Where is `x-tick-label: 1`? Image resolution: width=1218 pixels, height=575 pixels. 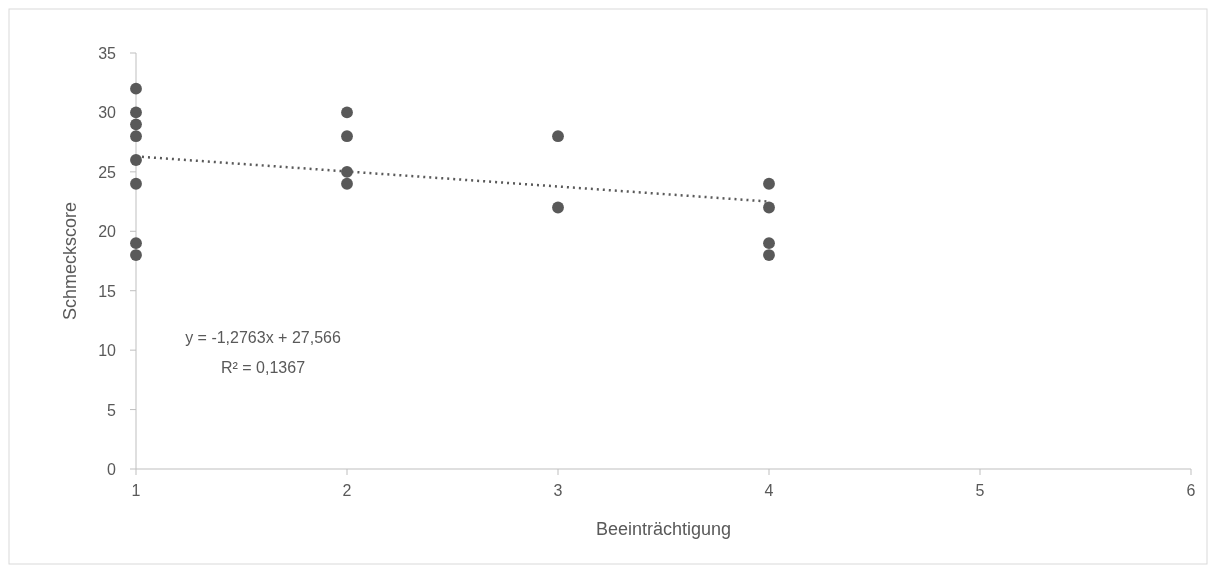 x-tick-label: 1 is located at coordinates (136, 490).